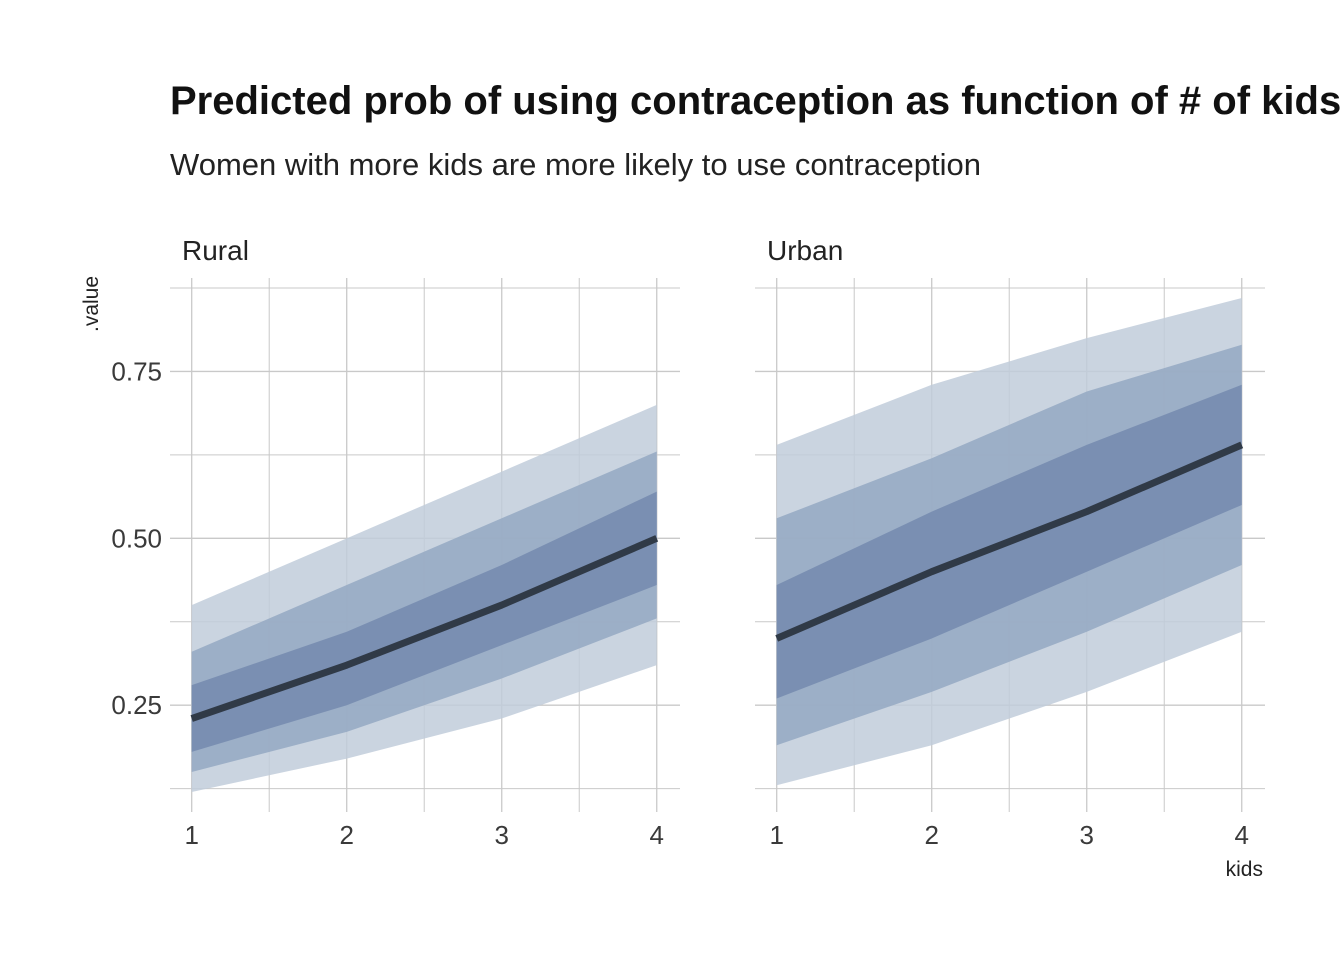 This screenshot has width=1344, height=965. What do you see at coordinates (136, 538) in the screenshot?
I see `y-tick-label: 0.50` at bounding box center [136, 538].